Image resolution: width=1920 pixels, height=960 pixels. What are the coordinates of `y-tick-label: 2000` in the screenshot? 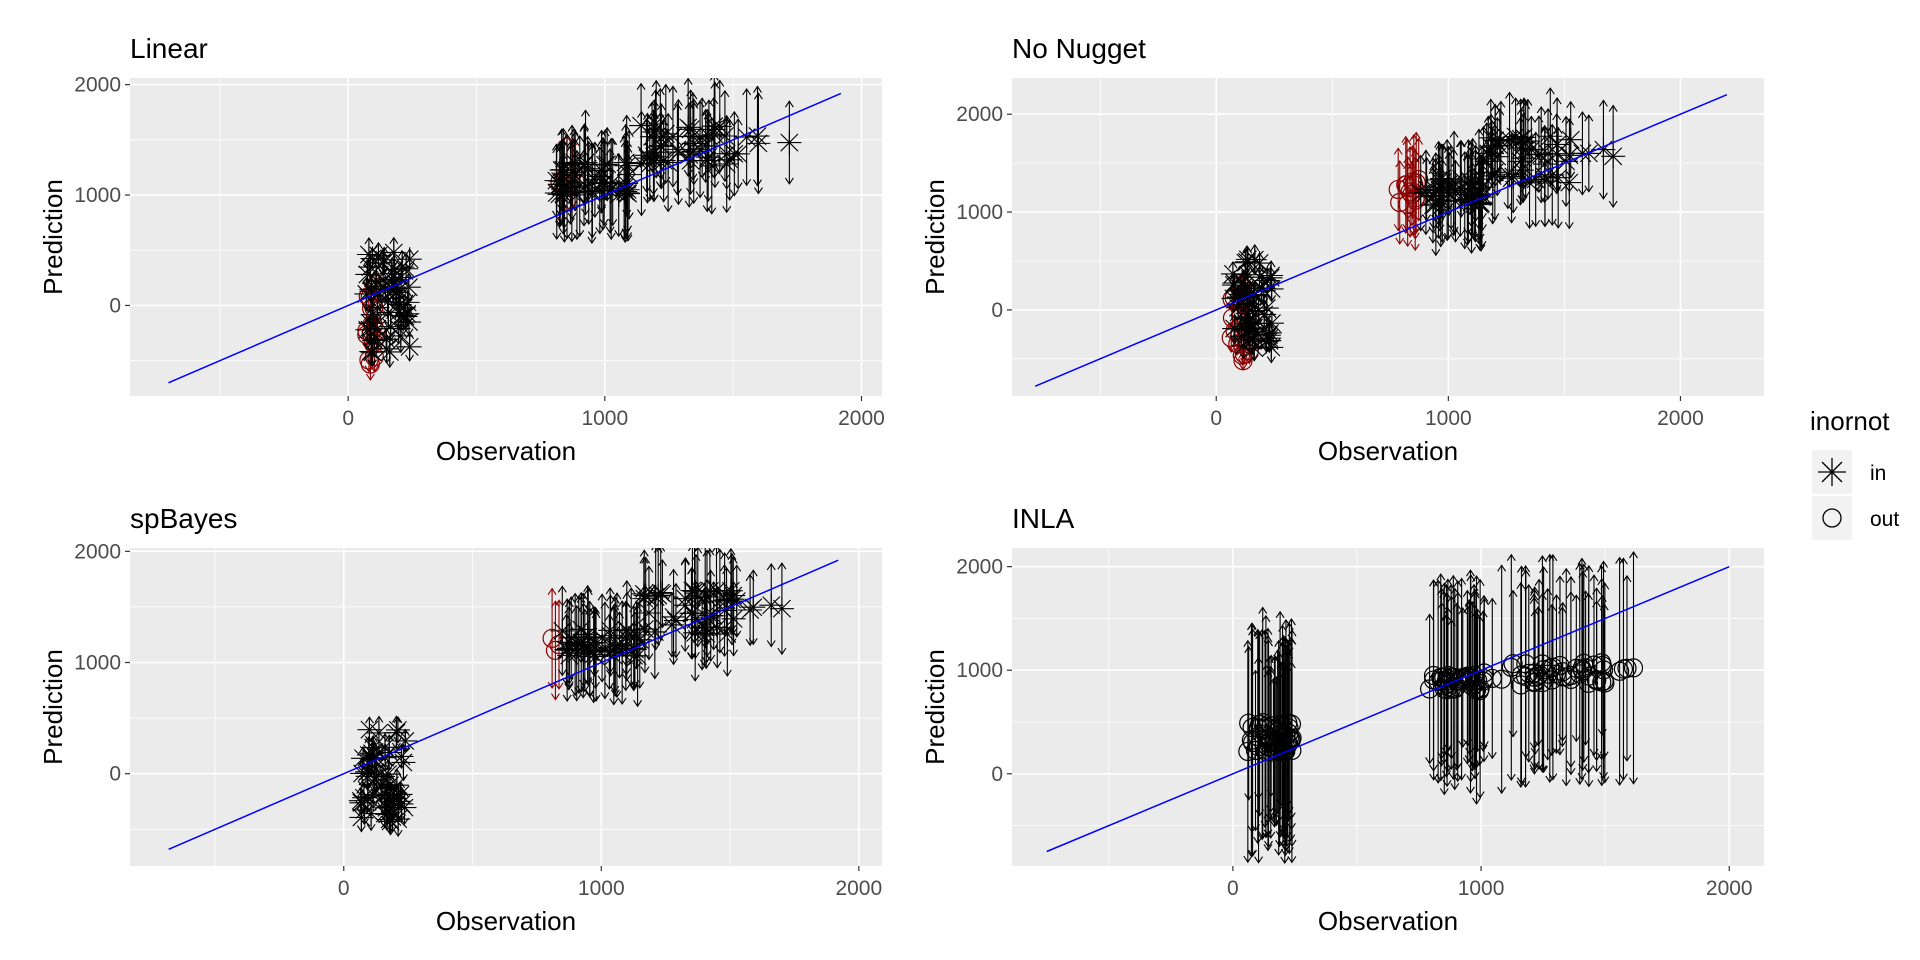 It's located at (97, 85).